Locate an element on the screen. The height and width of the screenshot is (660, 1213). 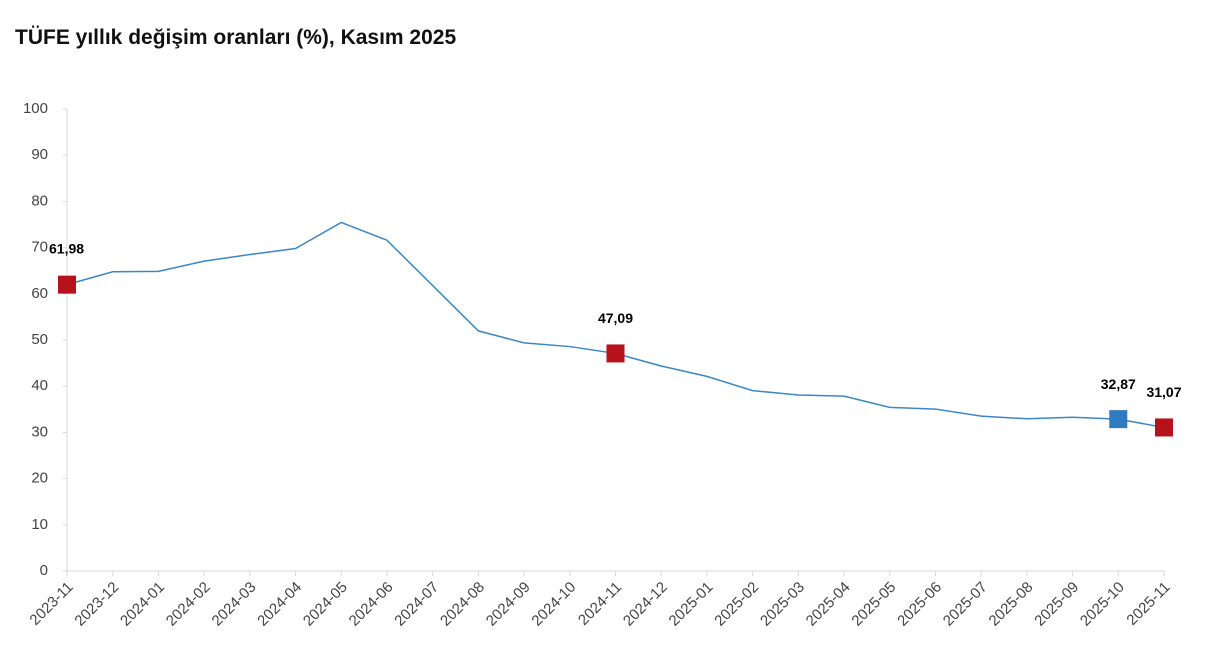
x-tick-label: 2024-06 is located at coordinates (371, 604).